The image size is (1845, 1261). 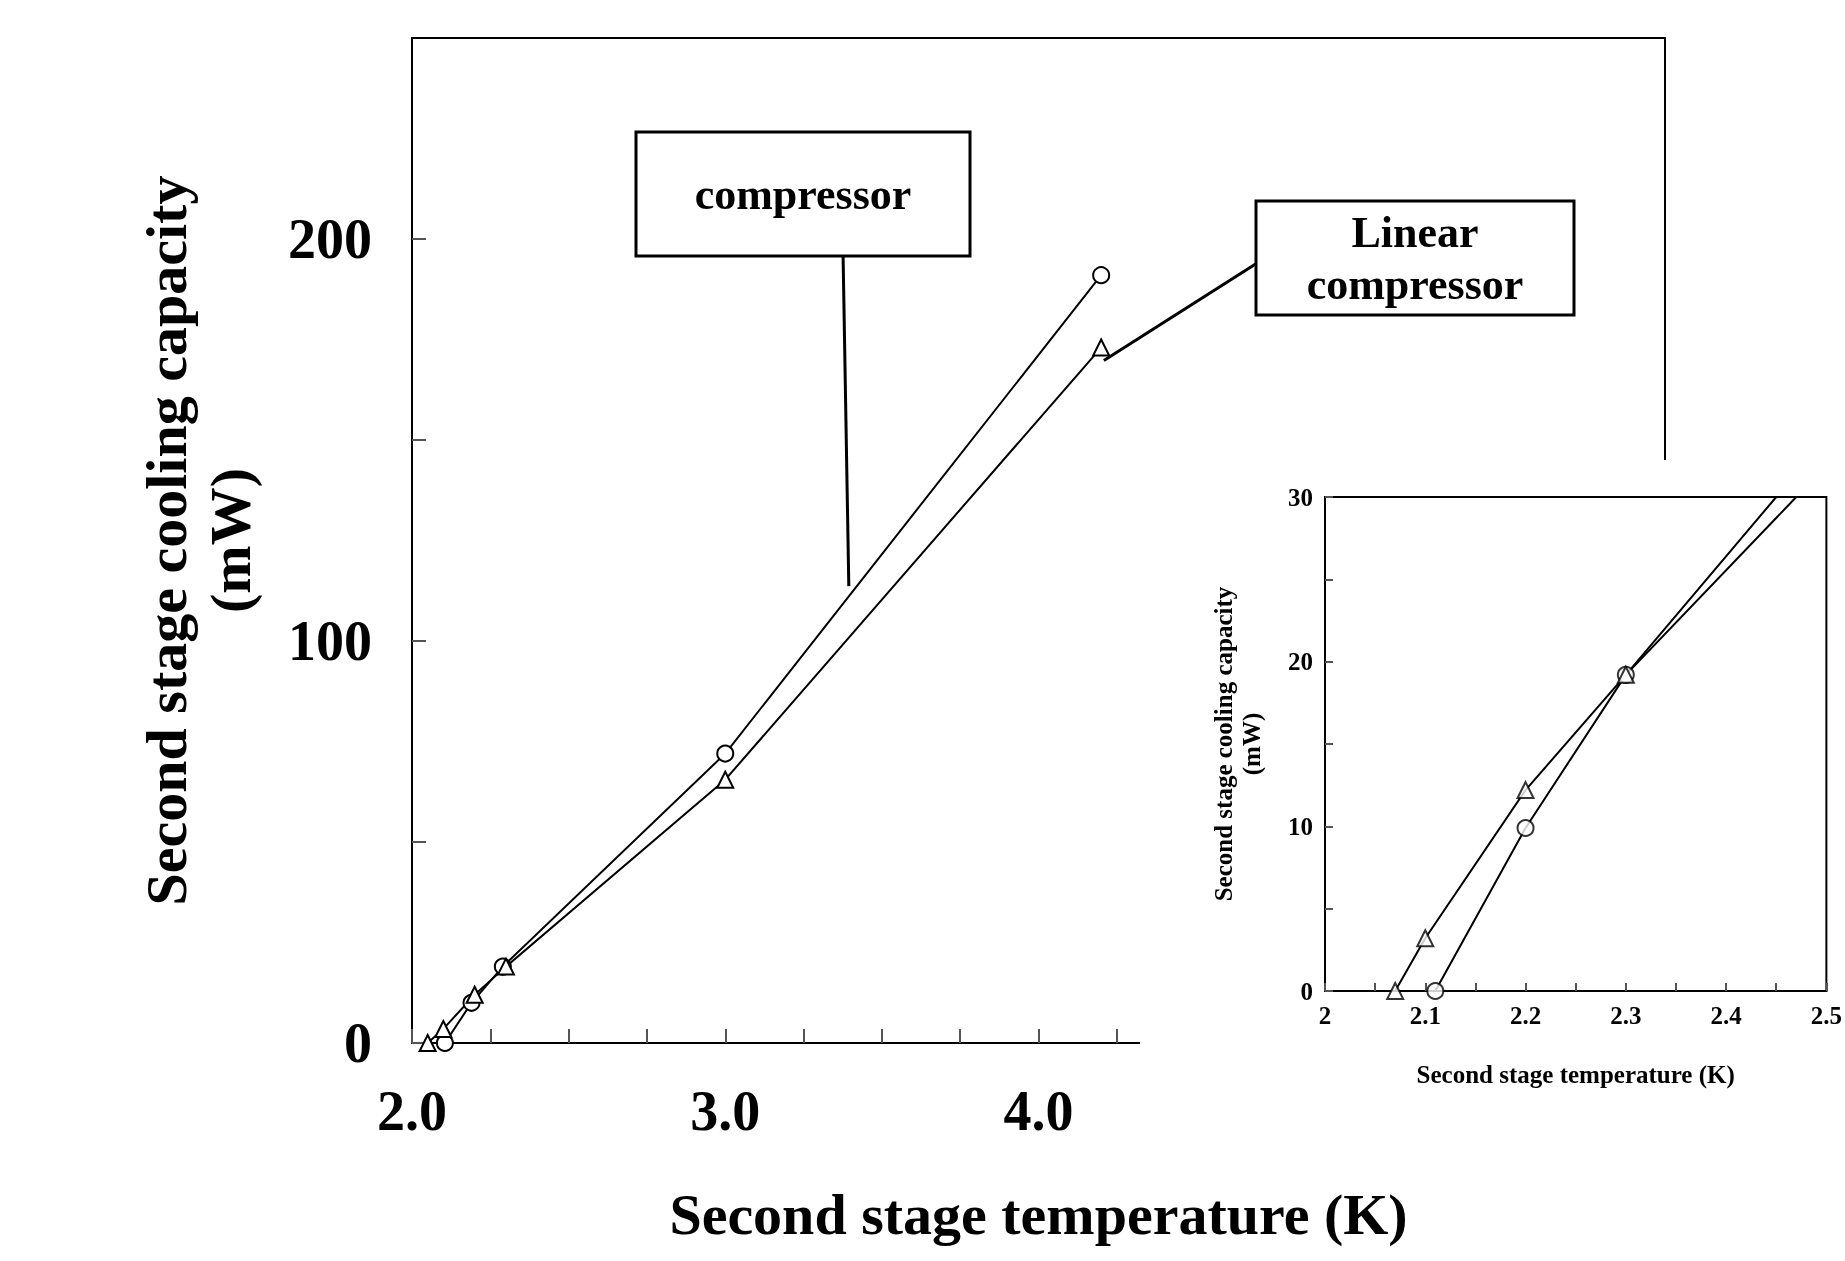 What do you see at coordinates (1300, 497) in the screenshot?
I see `y-tick-label: 30` at bounding box center [1300, 497].